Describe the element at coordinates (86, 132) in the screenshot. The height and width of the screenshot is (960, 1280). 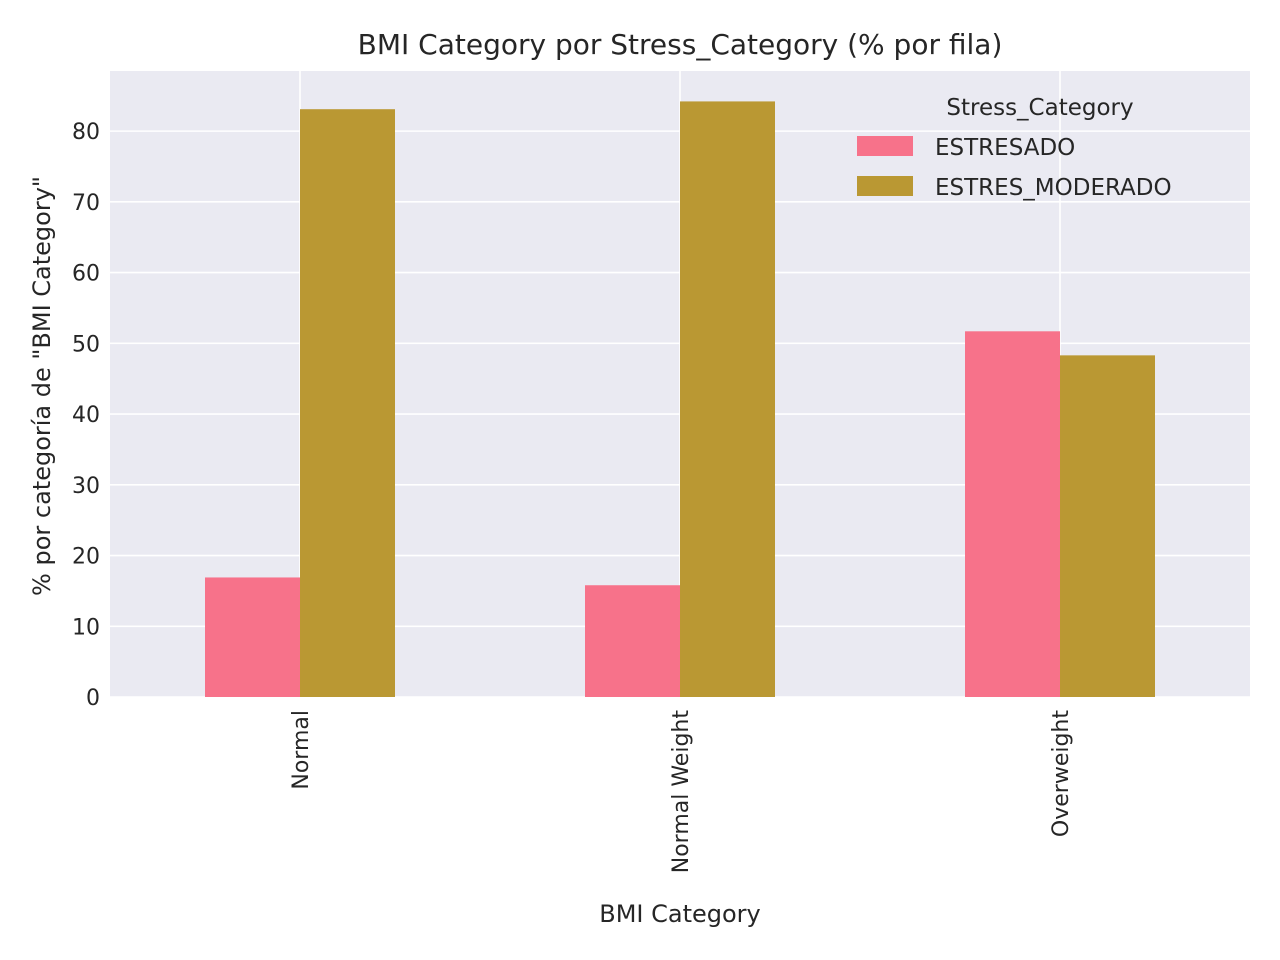
I see `y-tick-label: 80` at that location.